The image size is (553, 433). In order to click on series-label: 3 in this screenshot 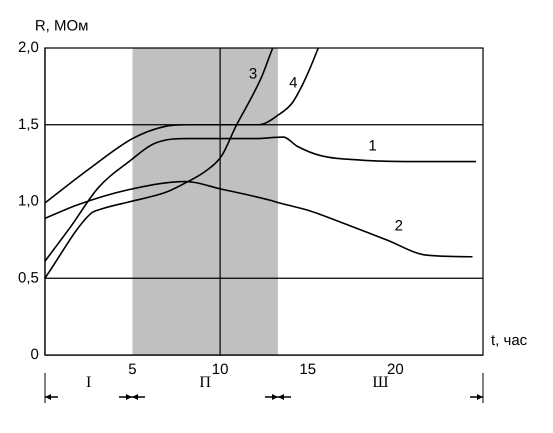, I will do `click(253, 73)`.